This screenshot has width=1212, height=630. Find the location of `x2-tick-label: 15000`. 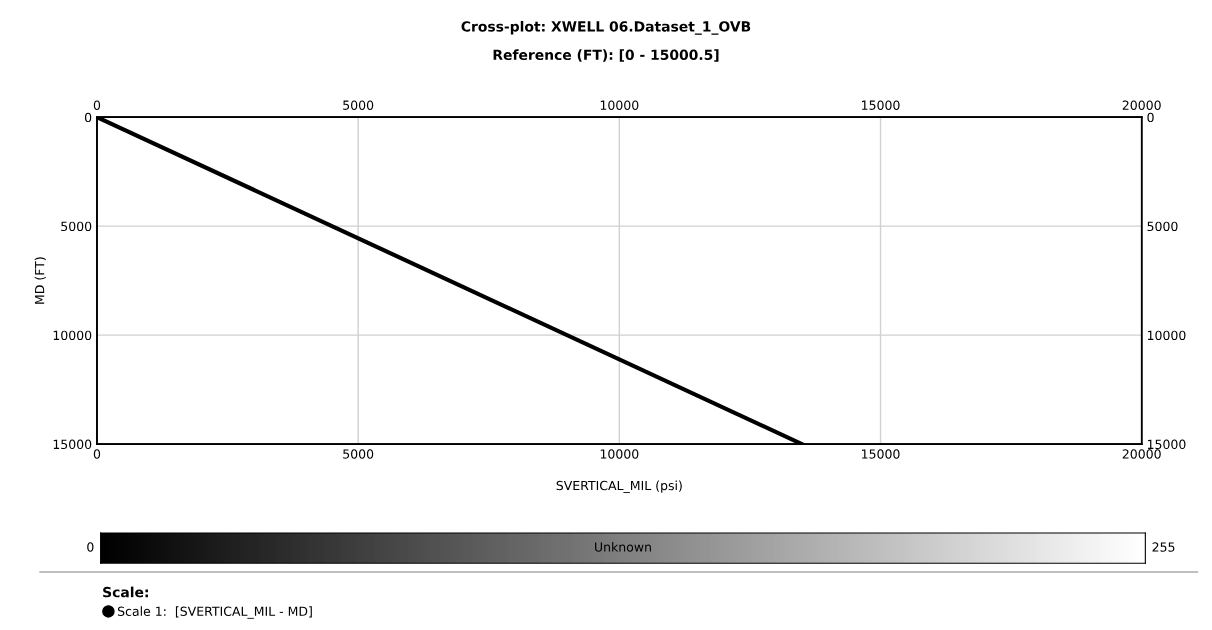

x2-tick-label: 15000 is located at coordinates (881, 105).